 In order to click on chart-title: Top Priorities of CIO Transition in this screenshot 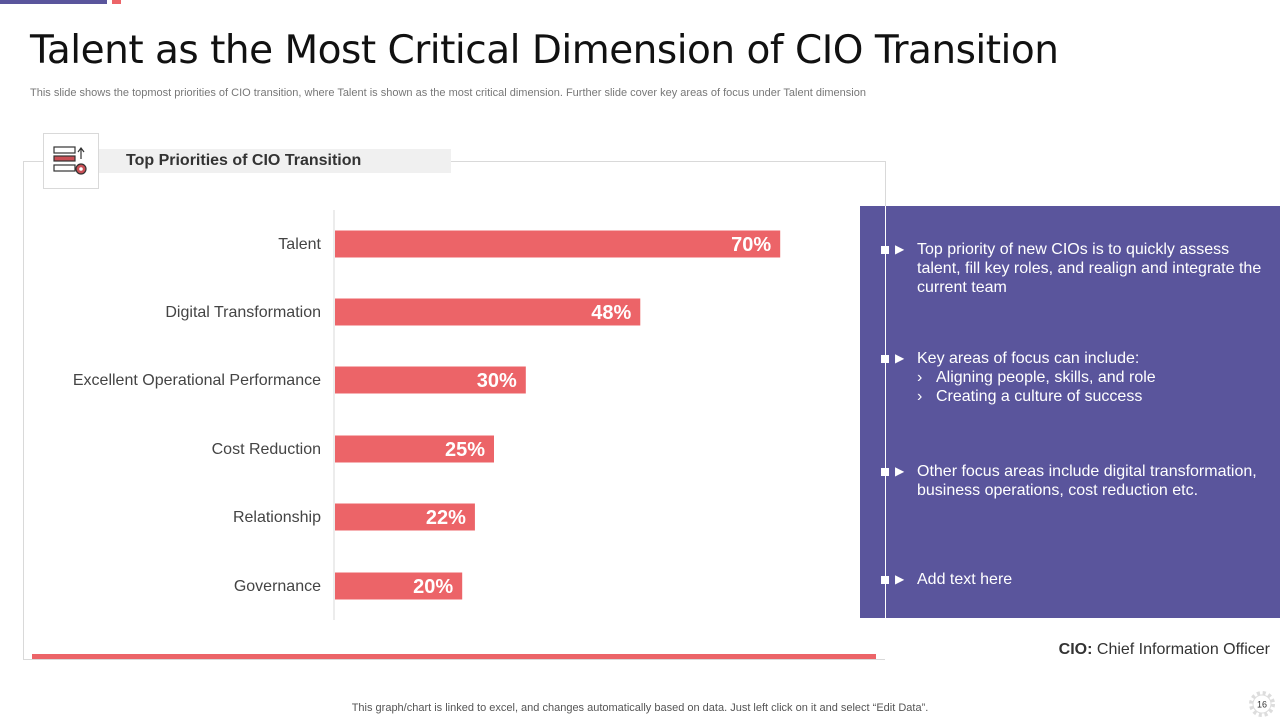, I will do `click(244, 160)`.